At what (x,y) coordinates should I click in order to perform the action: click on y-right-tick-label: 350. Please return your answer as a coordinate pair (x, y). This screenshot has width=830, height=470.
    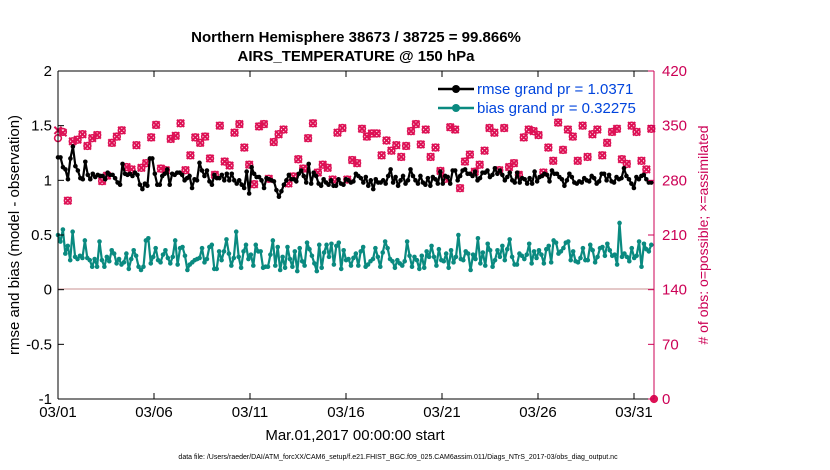
    Looking at the image, I should click on (674, 126).